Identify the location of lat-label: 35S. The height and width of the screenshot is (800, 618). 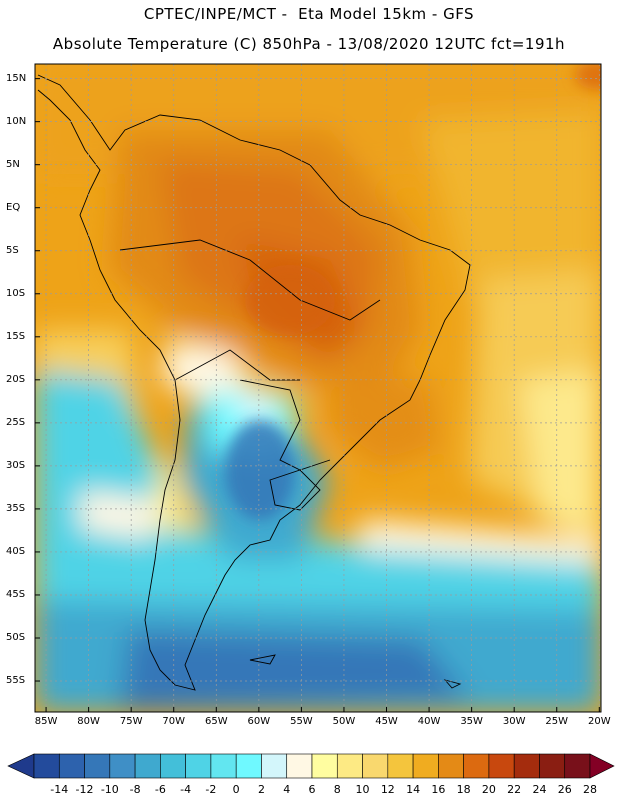
(16, 508).